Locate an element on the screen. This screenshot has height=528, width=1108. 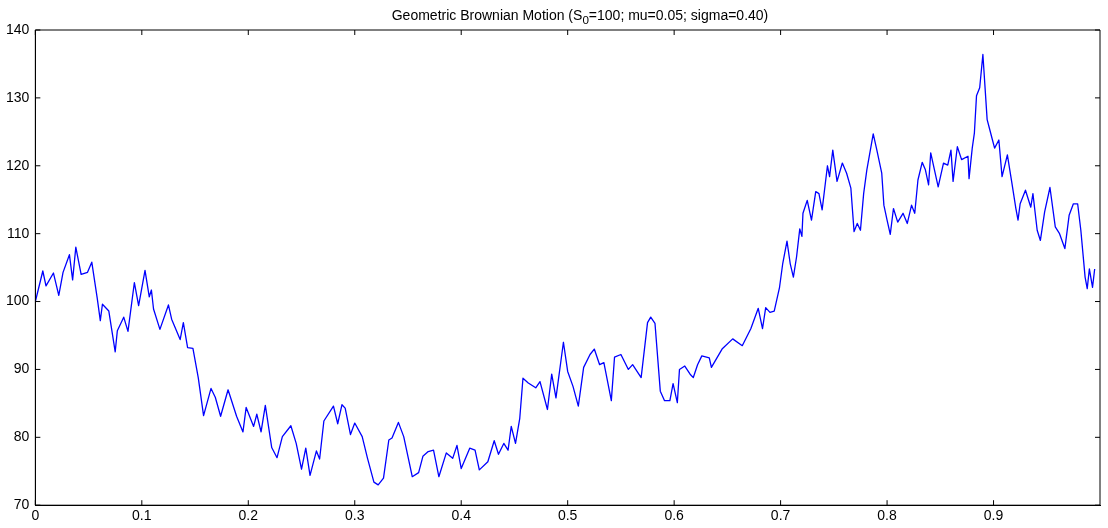
x-tick-label: 0.9 is located at coordinates (993, 515).